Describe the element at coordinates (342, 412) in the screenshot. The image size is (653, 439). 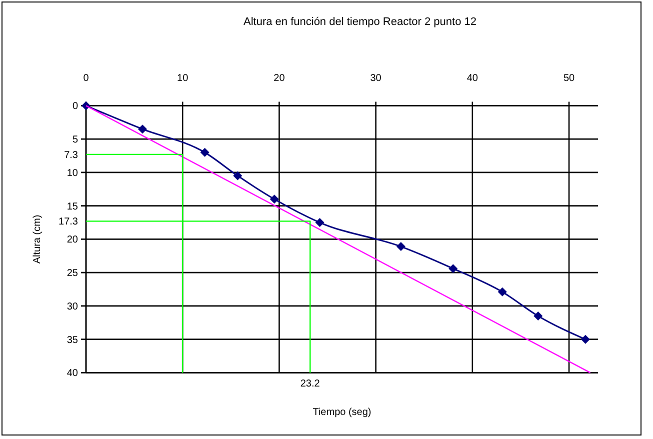
I see `x-axis-title: Tiempo (seg)` at that location.